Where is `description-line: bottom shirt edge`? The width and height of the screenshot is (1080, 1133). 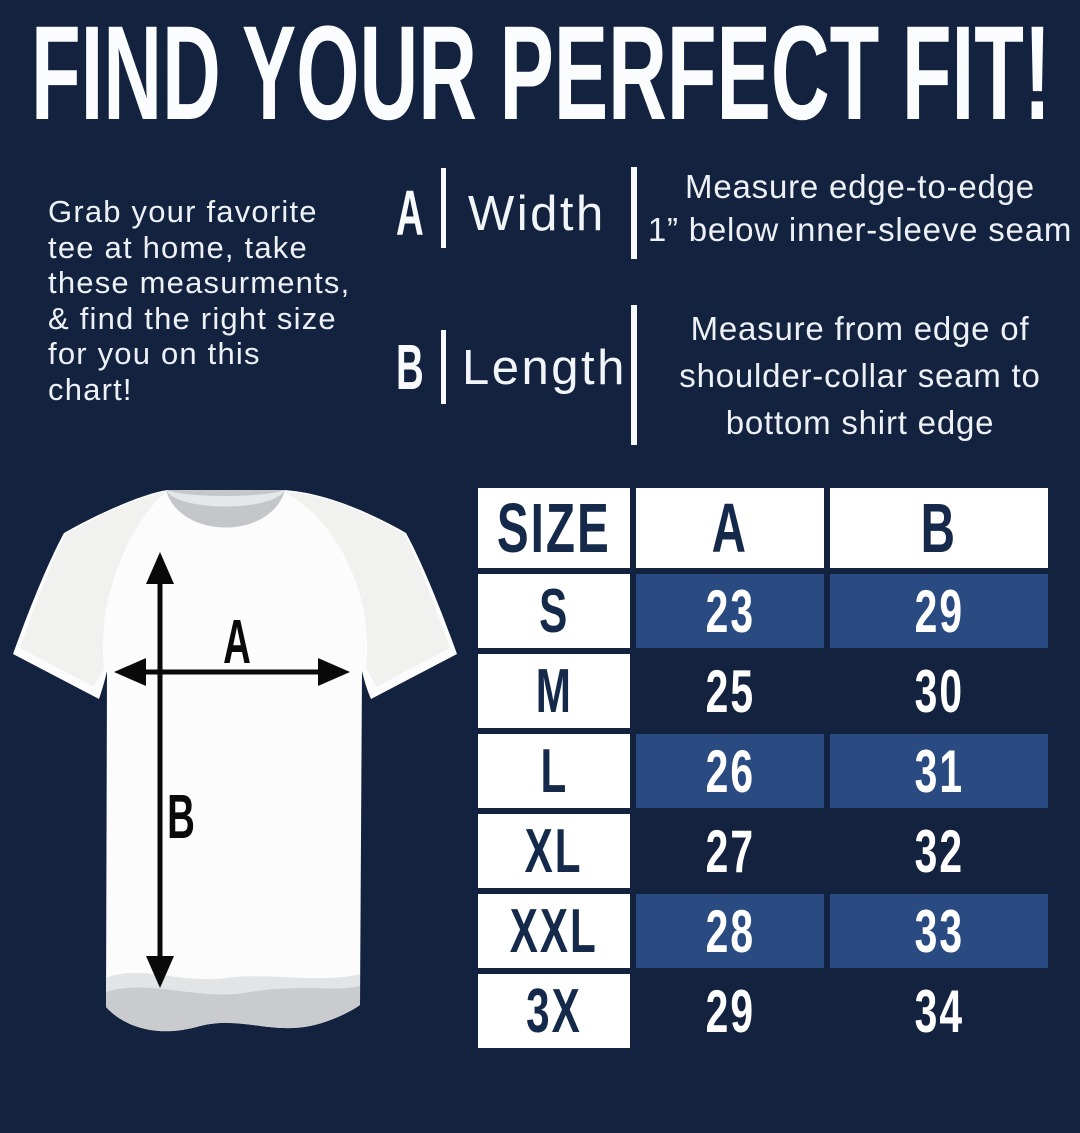
description-line: bottom shirt edge is located at coordinates (860, 422).